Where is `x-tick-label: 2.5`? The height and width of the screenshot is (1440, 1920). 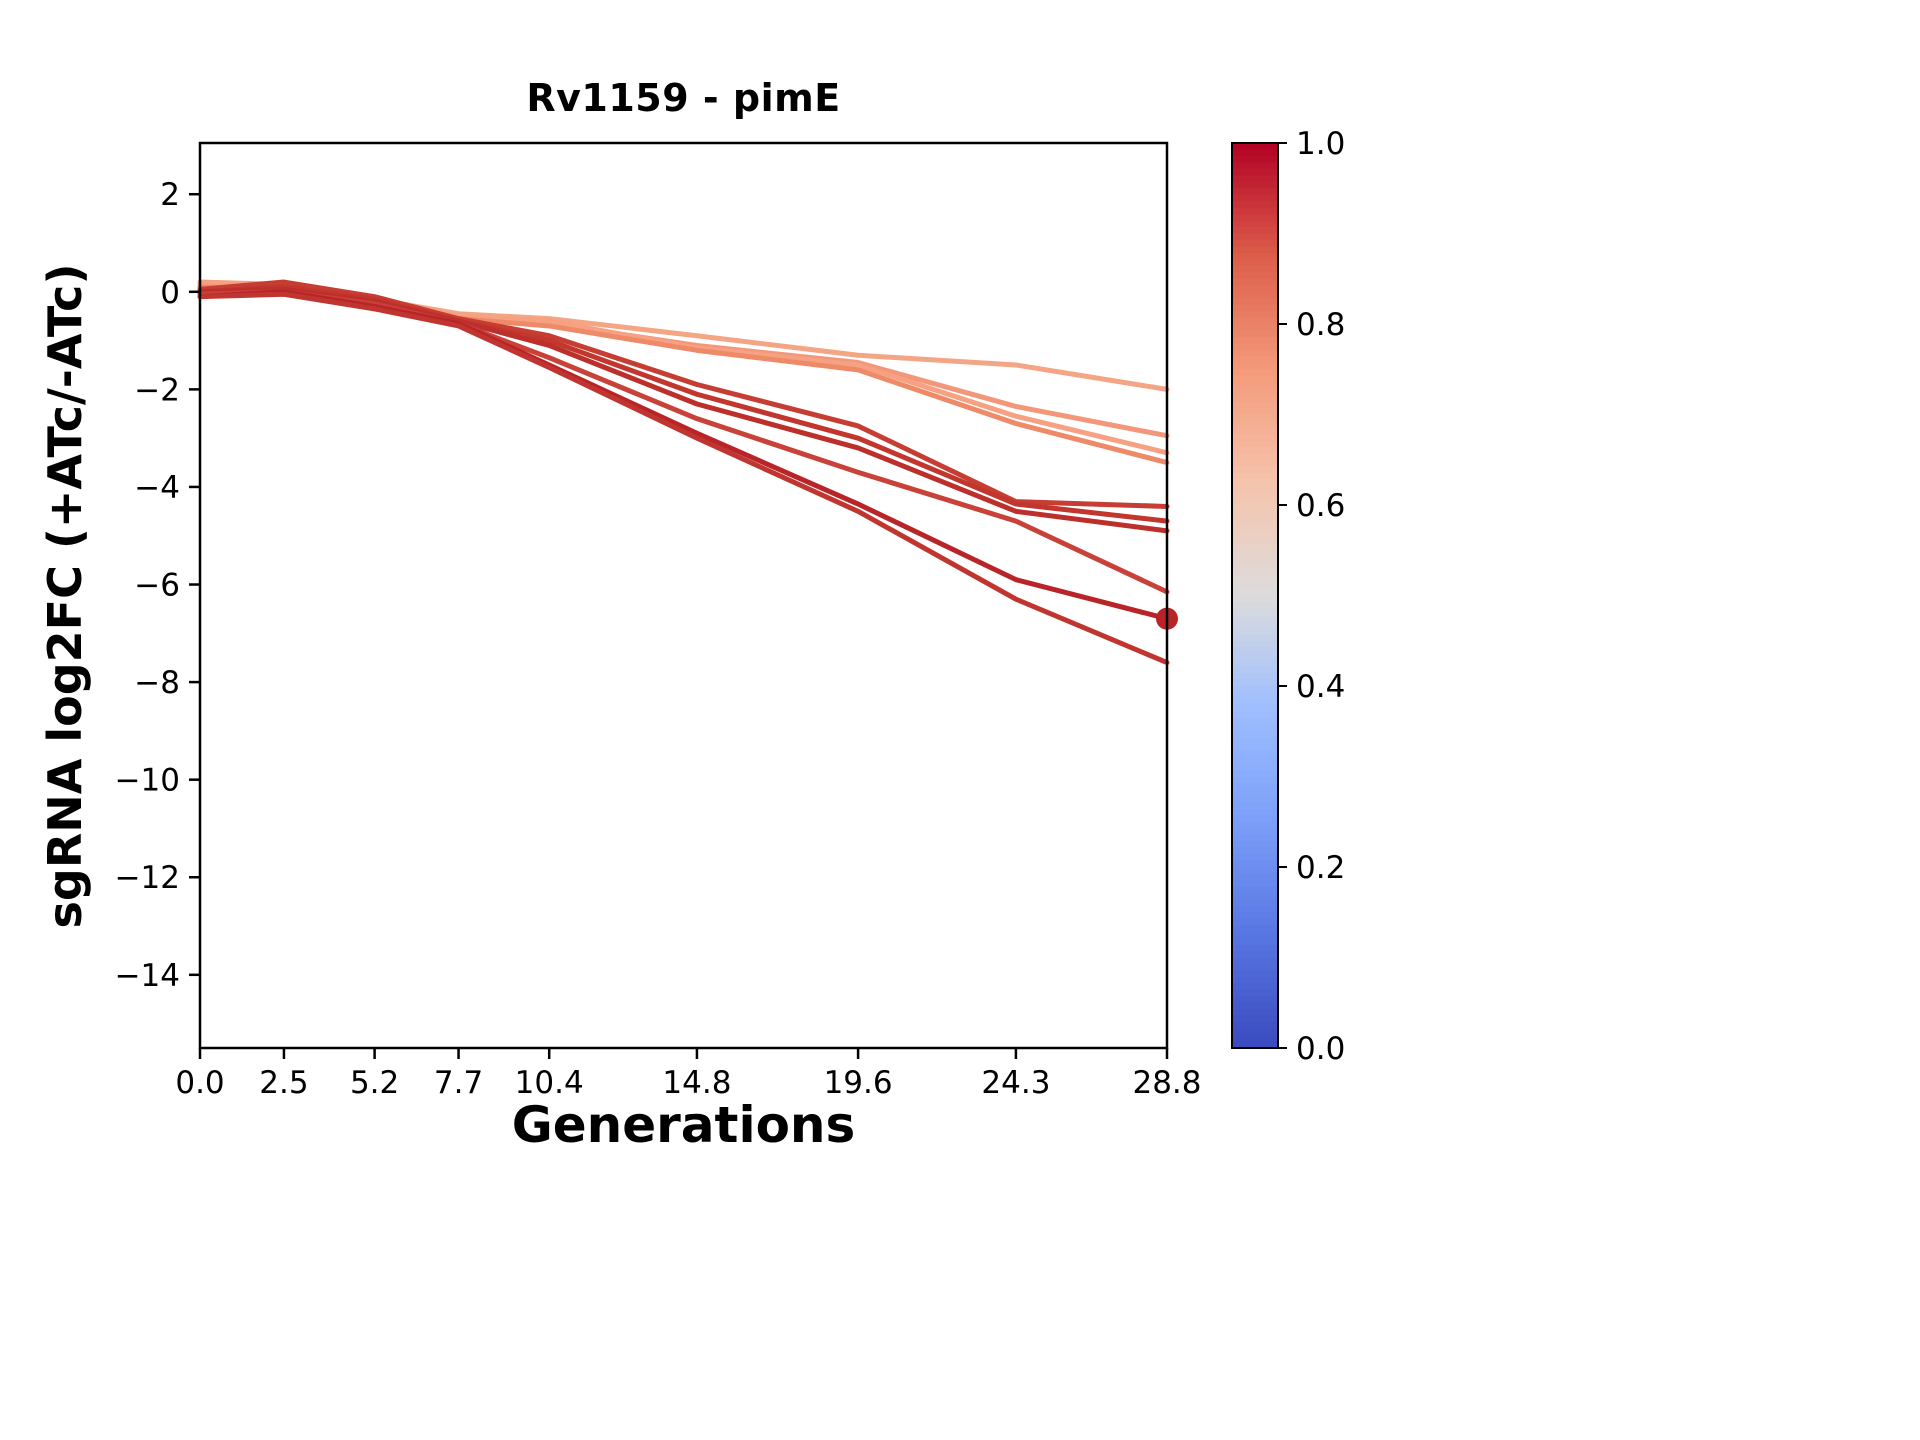 x-tick-label: 2.5 is located at coordinates (283, 1083).